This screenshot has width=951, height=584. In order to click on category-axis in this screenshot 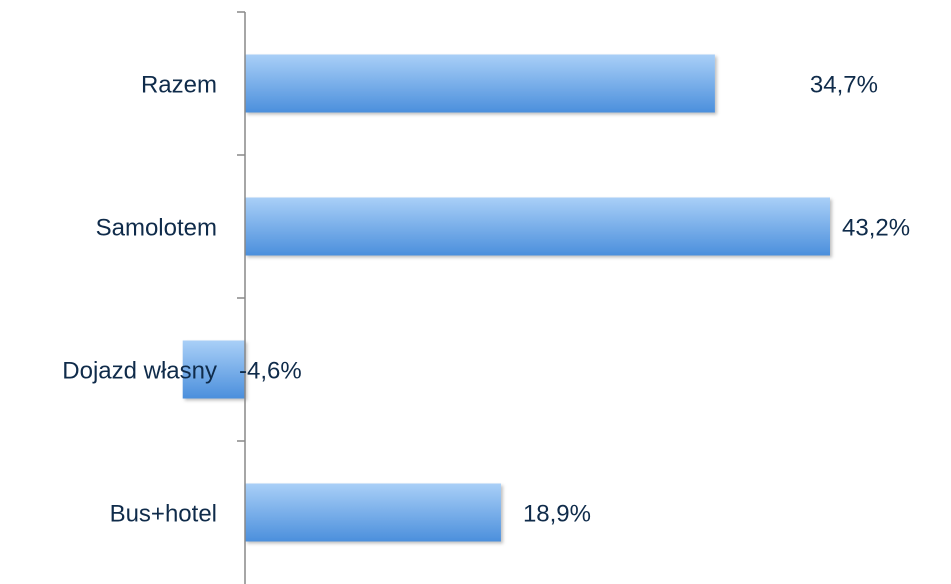, I will do `click(241, 297)`.